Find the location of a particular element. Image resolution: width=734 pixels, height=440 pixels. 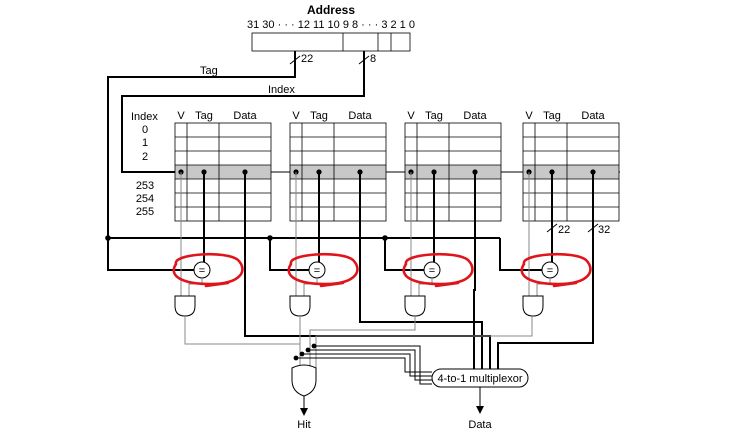

way-1-comparator-label: = is located at coordinates (202, 271).